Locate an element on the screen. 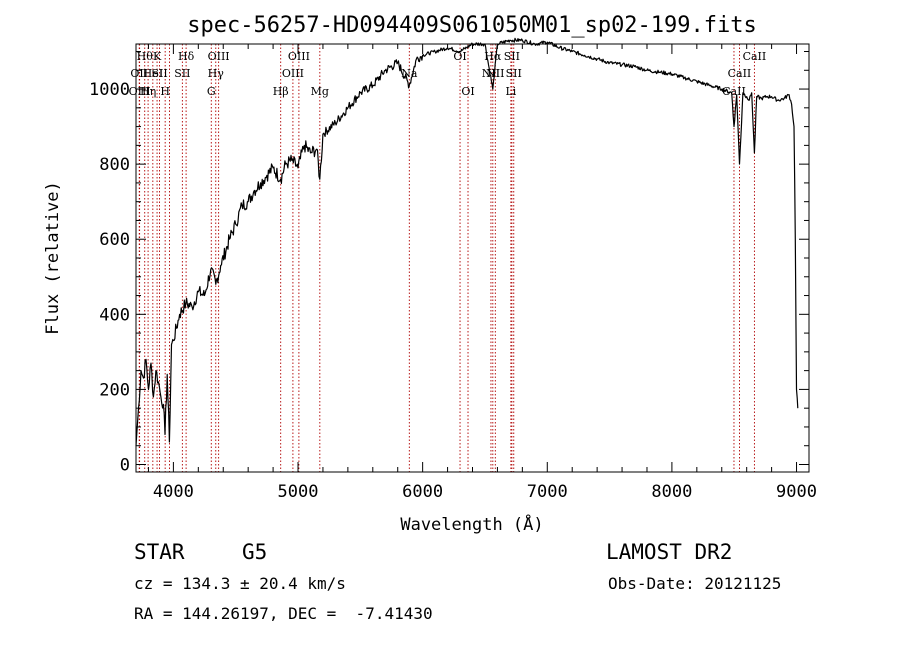  line-label-21: NII is located at coordinates (491, 73).